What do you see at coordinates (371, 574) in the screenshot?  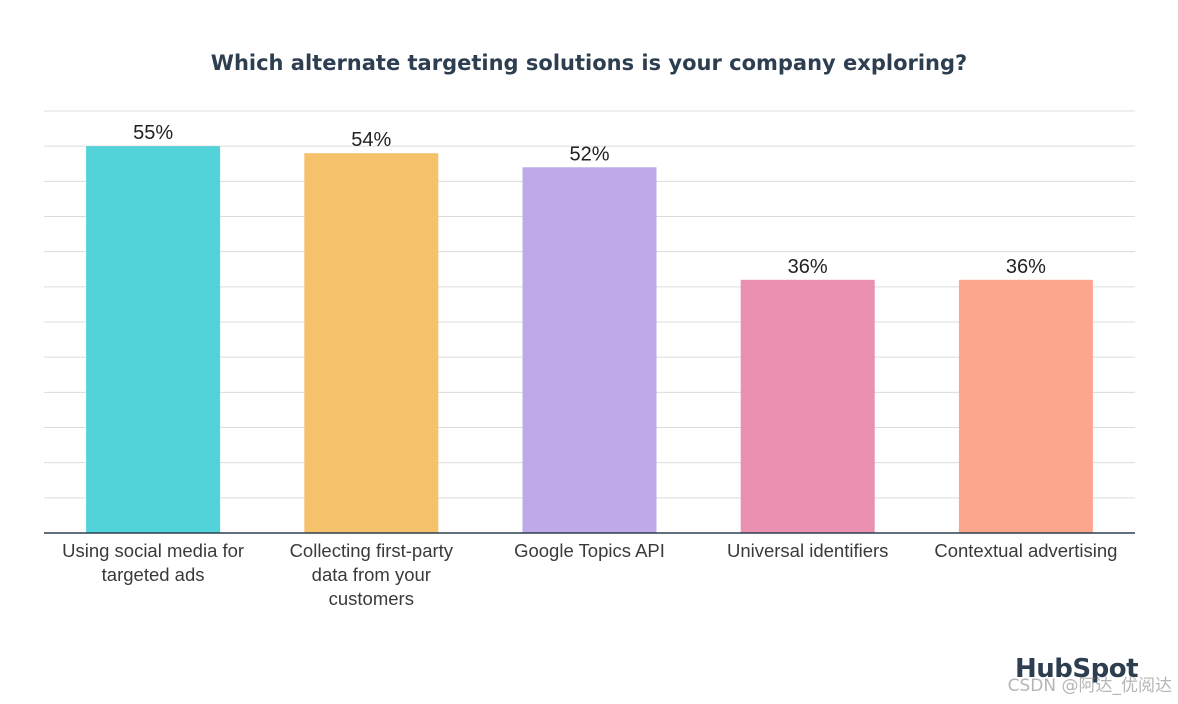 I see `category-label-2: data from your` at bounding box center [371, 574].